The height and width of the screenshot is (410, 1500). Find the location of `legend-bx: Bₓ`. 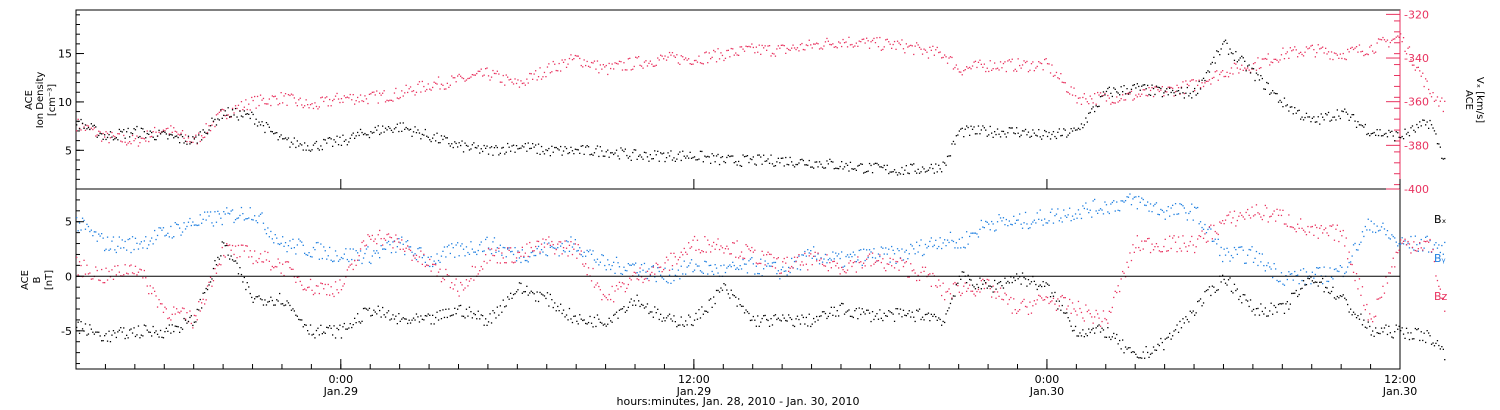

legend-bx: Bₓ is located at coordinates (1440, 219).